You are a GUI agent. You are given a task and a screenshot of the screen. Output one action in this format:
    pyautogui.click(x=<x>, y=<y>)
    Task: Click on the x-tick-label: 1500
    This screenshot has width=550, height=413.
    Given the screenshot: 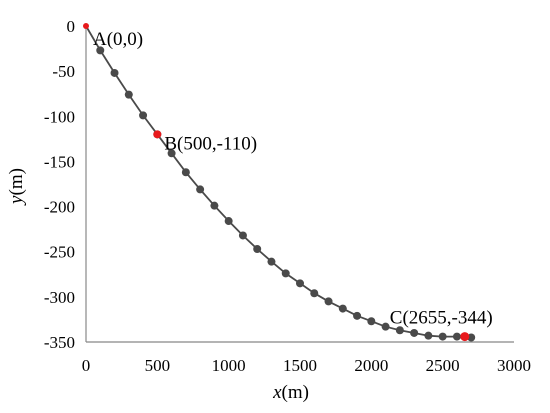 What is the action you would take?
    pyautogui.click(x=300, y=365)
    